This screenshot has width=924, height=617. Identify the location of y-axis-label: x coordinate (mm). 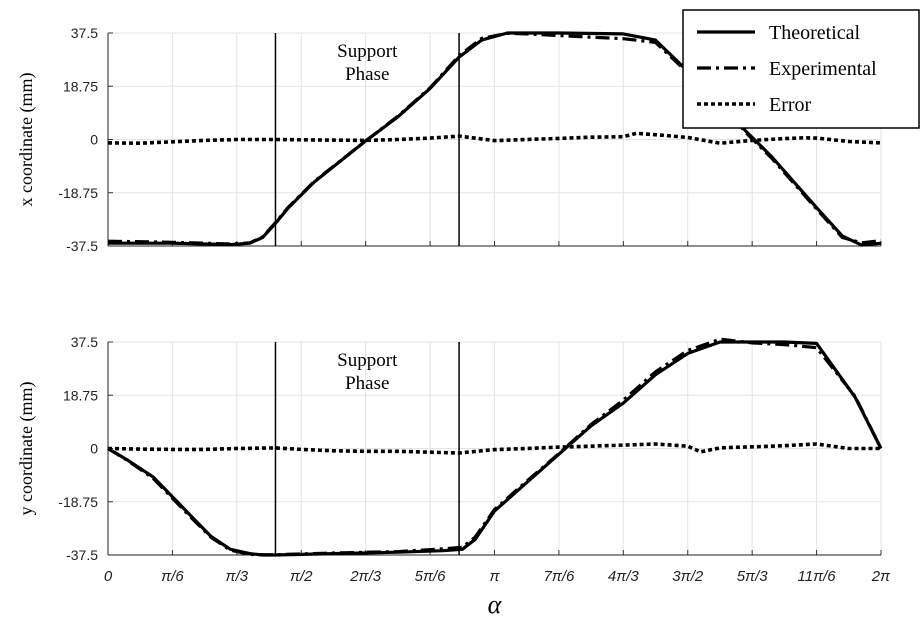
(26, 140).